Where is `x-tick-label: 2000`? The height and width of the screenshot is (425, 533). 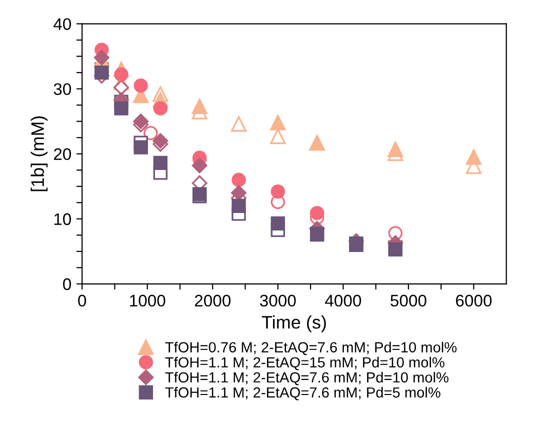
x-tick-label: 2000 is located at coordinates (212, 300).